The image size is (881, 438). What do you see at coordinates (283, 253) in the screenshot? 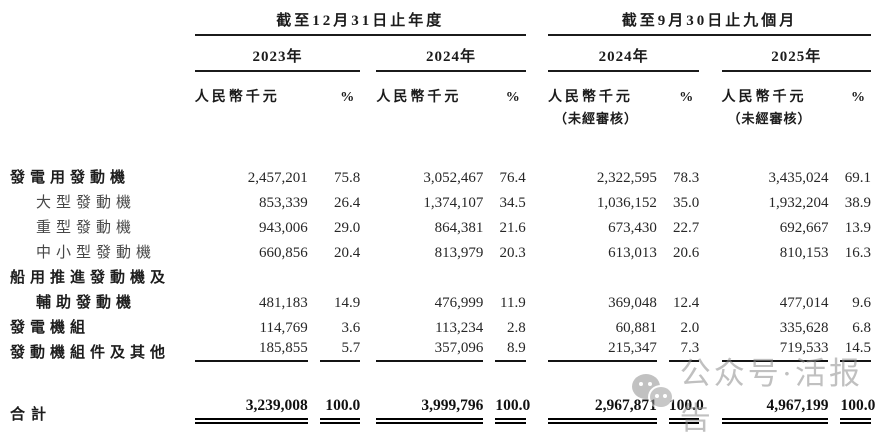
I see `amount-cell: 660,856` at bounding box center [283, 253].